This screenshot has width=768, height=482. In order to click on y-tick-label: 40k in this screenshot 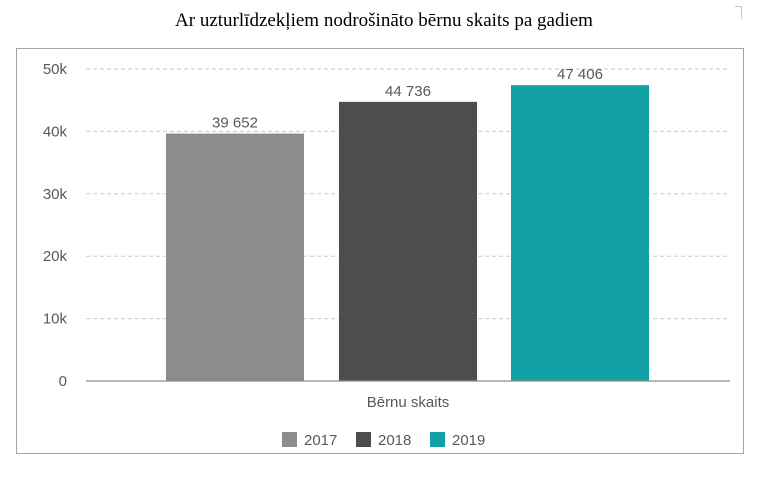, I will do `click(55, 131)`.